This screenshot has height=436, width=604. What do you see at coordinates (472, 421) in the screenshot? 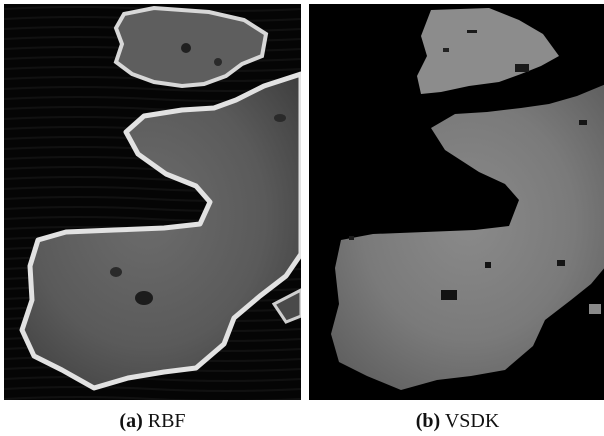
I see `caption-vsdk-label: VSDK` at bounding box center [472, 421].